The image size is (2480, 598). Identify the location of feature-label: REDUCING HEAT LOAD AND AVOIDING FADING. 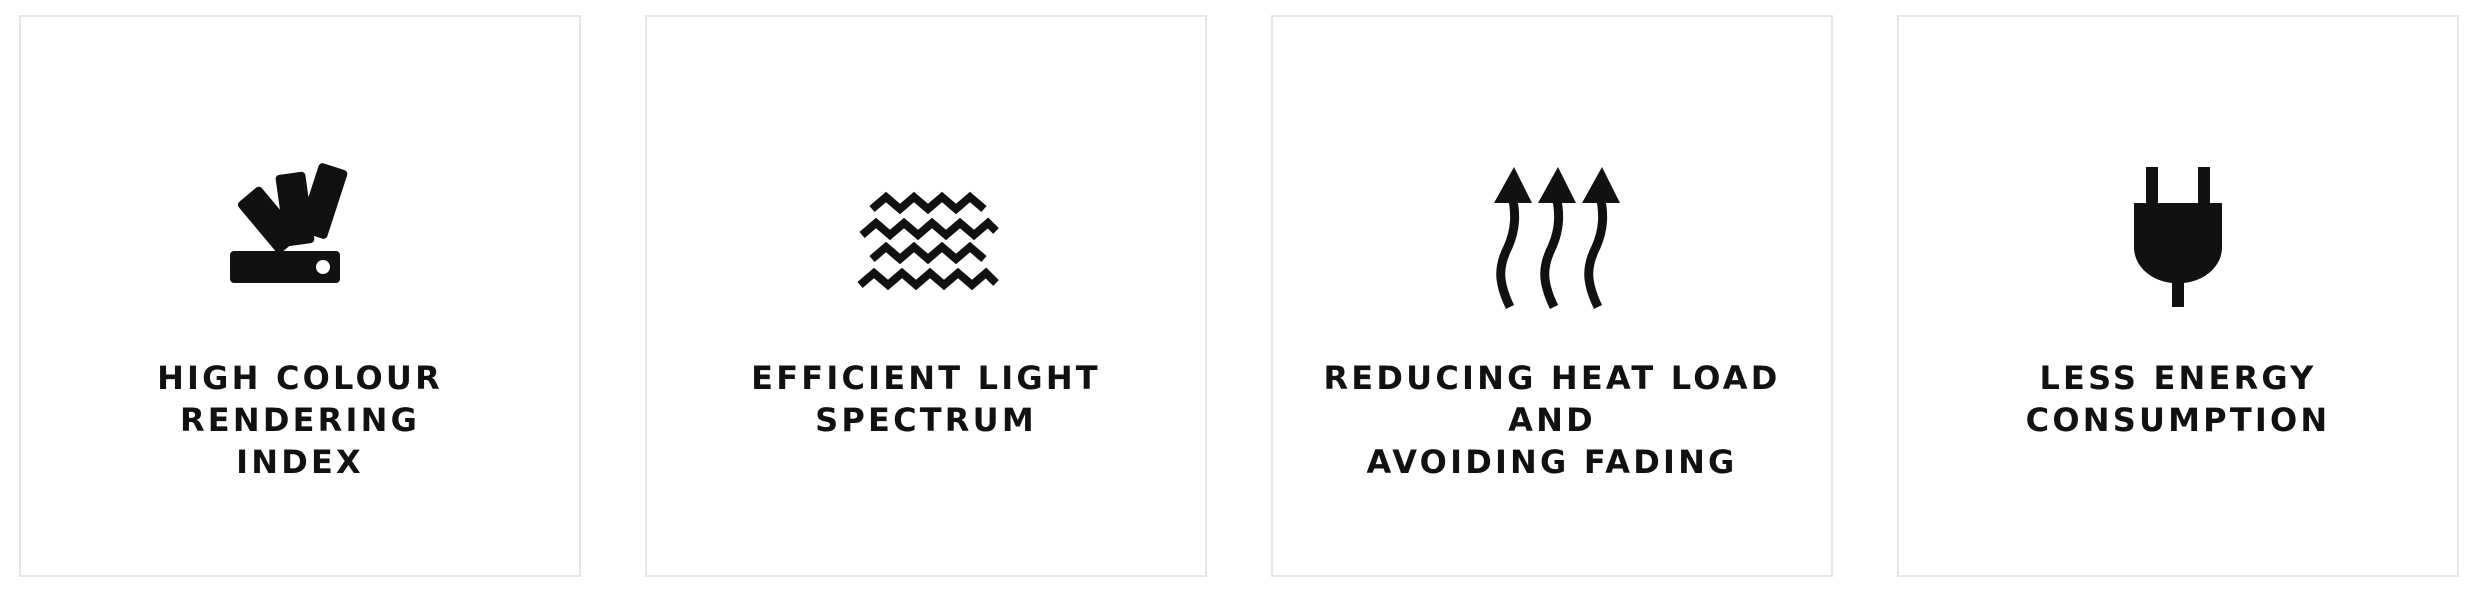
(1552, 420).